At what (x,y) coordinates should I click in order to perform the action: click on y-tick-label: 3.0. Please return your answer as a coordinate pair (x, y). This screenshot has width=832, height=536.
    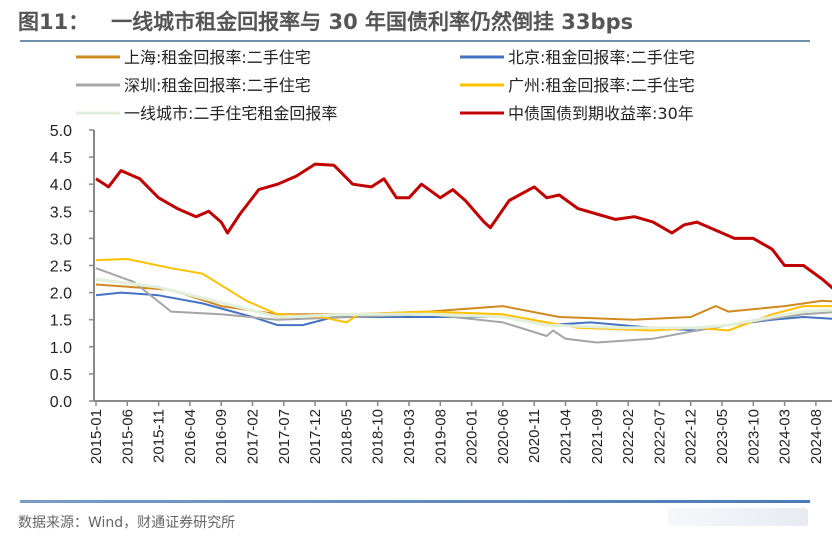
    Looking at the image, I should click on (61, 239).